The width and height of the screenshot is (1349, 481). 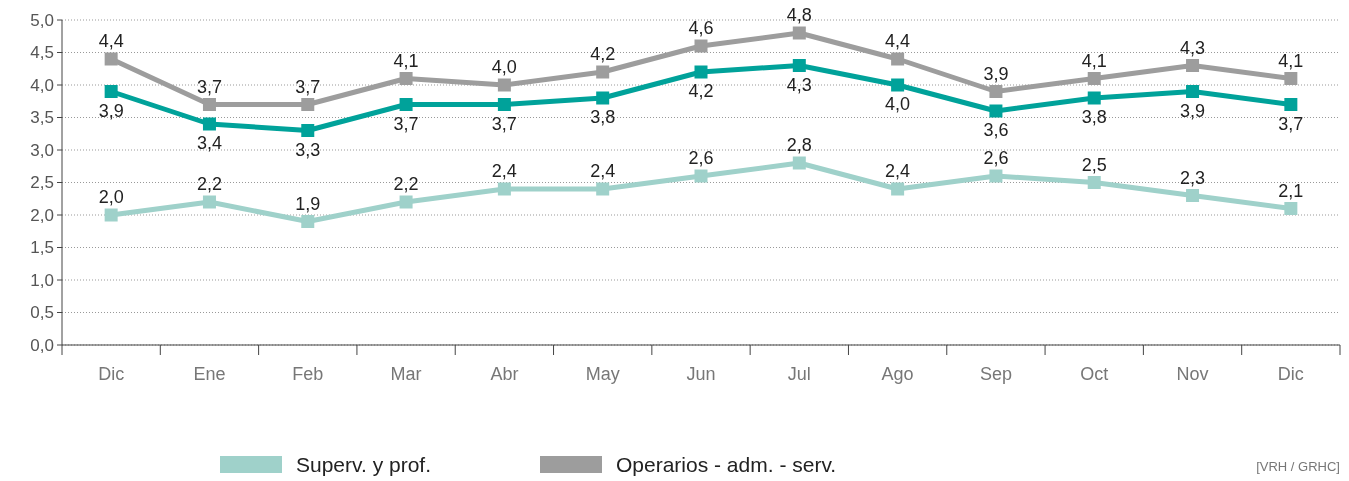 What do you see at coordinates (1094, 164) in the screenshot?
I see `data-label: 2,5` at bounding box center [1094, 164].